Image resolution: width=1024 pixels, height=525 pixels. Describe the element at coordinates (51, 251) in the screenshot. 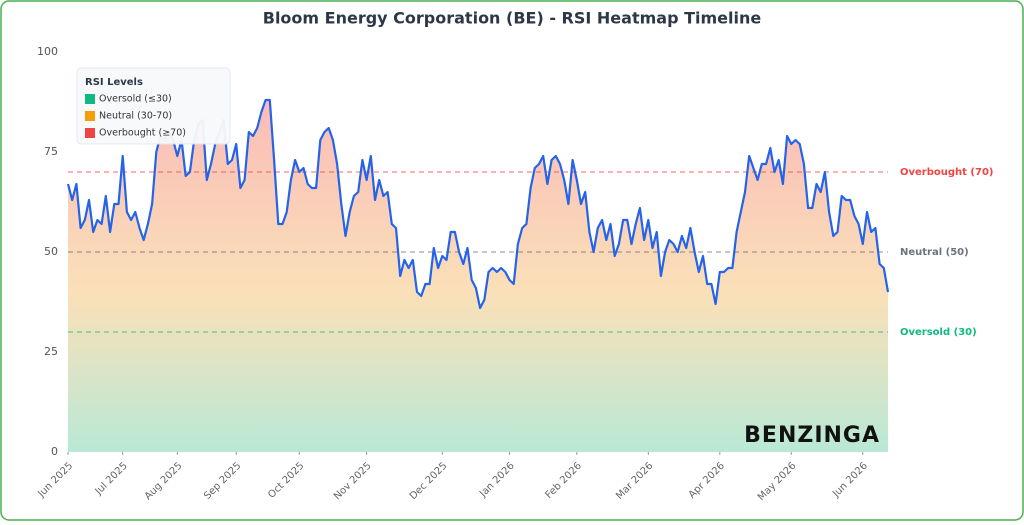

I see `y-tick-label: 50` at that location.